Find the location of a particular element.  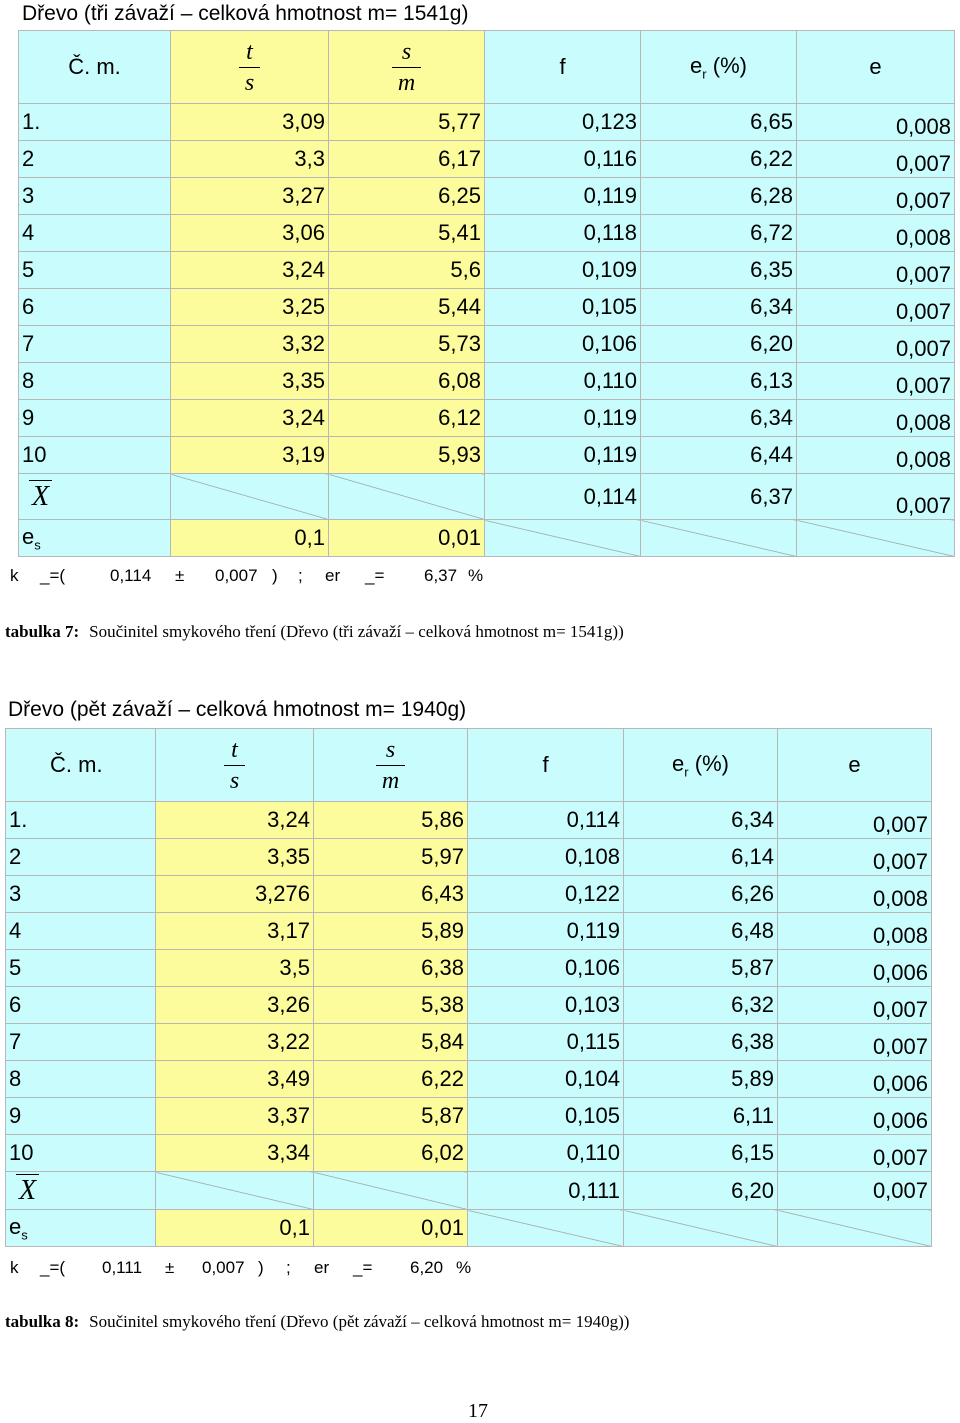

table8-result-line: k _=( 0,111 ± 0,007 ) ; er _= 6,20 % is located at coordinates (260, 1270).